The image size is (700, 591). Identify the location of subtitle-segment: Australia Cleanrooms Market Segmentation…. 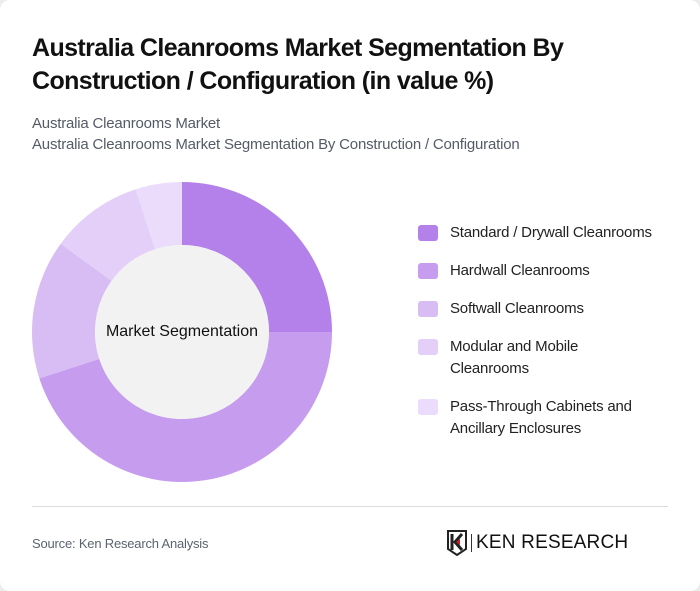
(276, 144).